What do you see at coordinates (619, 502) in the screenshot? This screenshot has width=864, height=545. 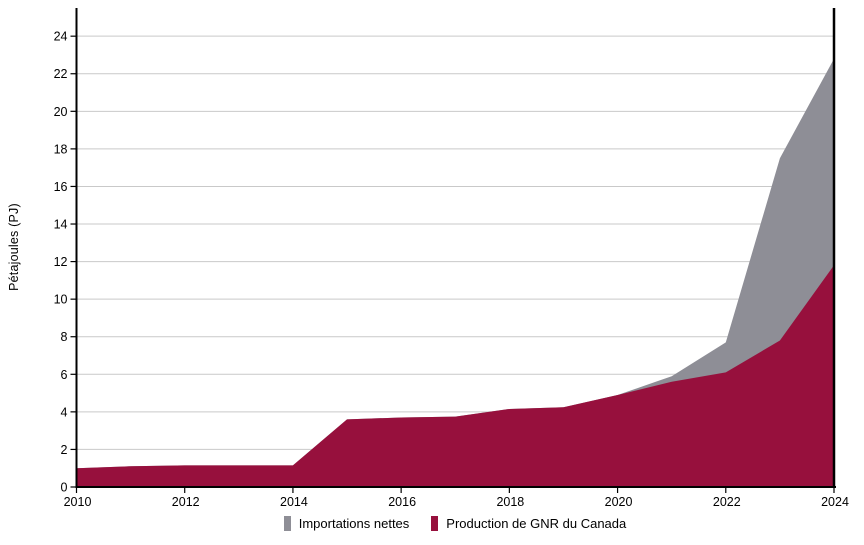 I see `x-tick-label: 2020` at bounding box center [619, 502].